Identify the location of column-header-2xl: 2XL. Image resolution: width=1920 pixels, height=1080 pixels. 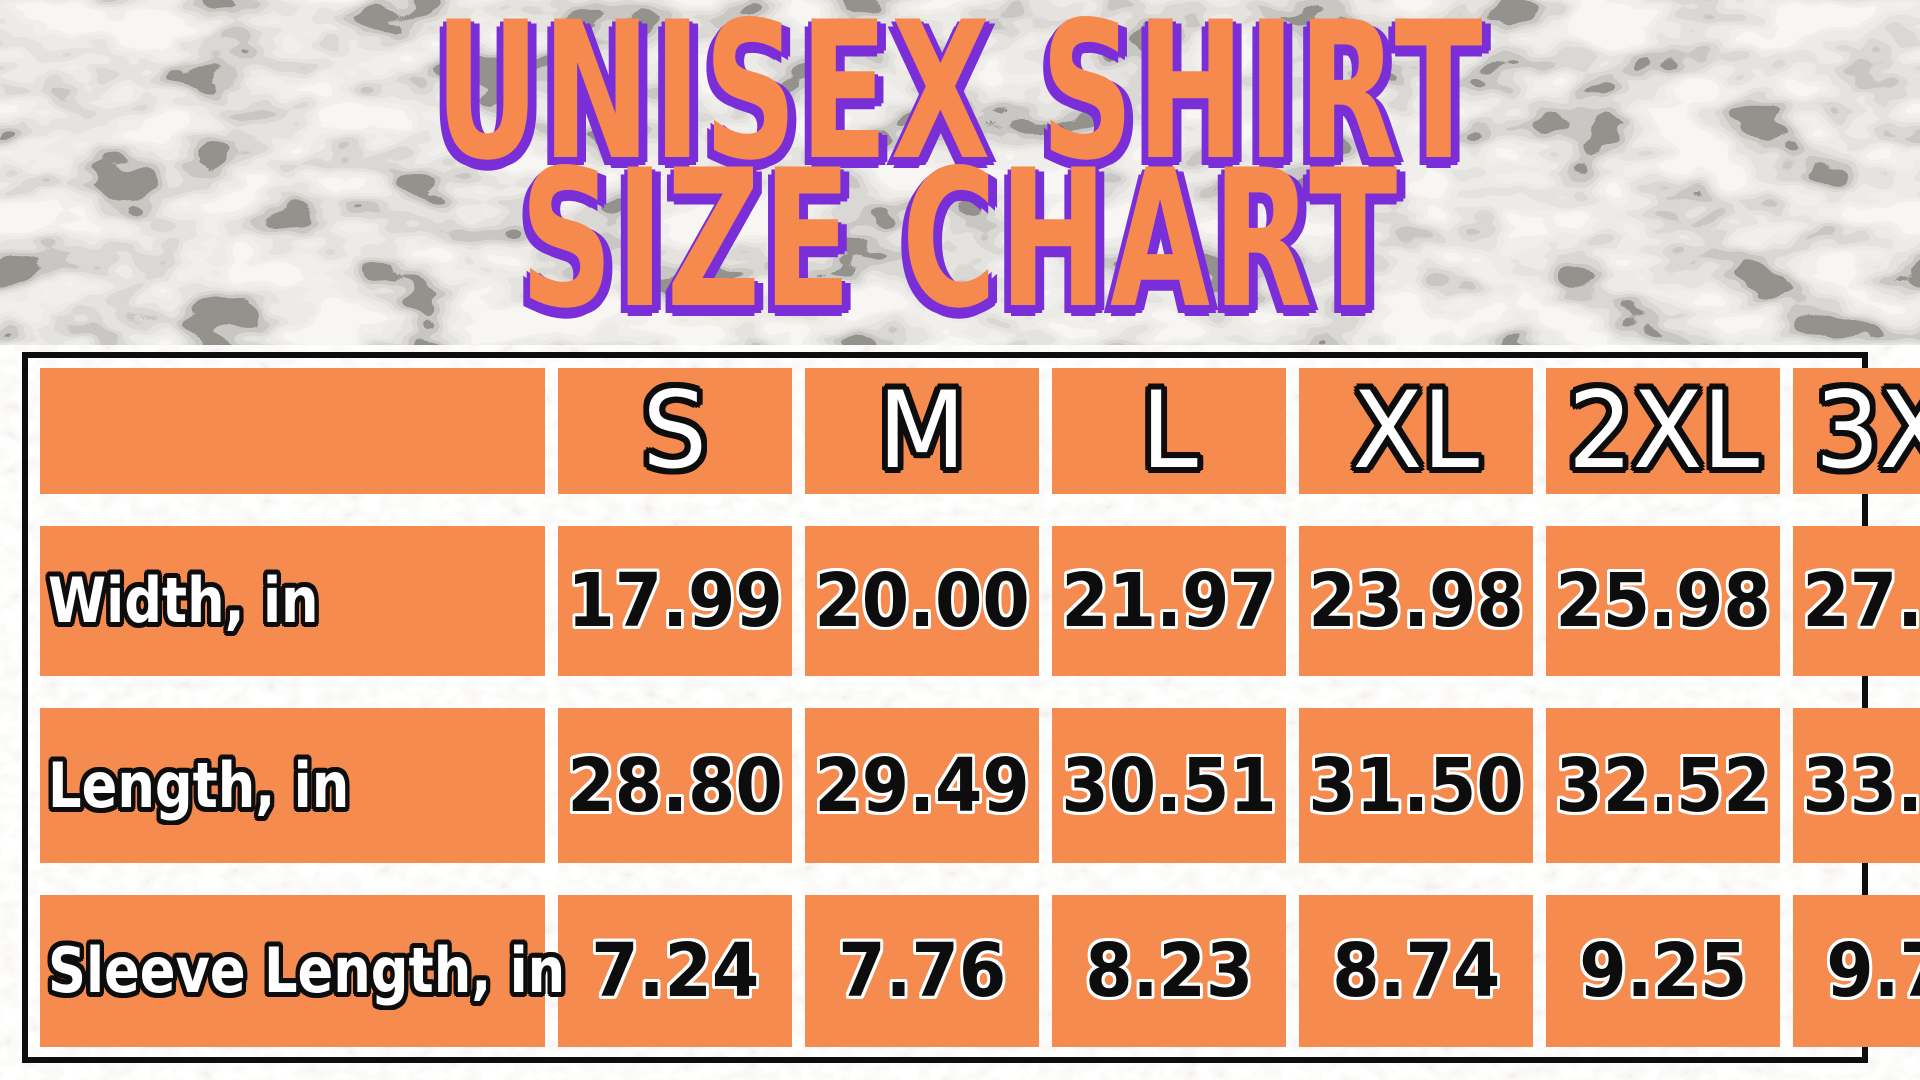
(1663, 431).